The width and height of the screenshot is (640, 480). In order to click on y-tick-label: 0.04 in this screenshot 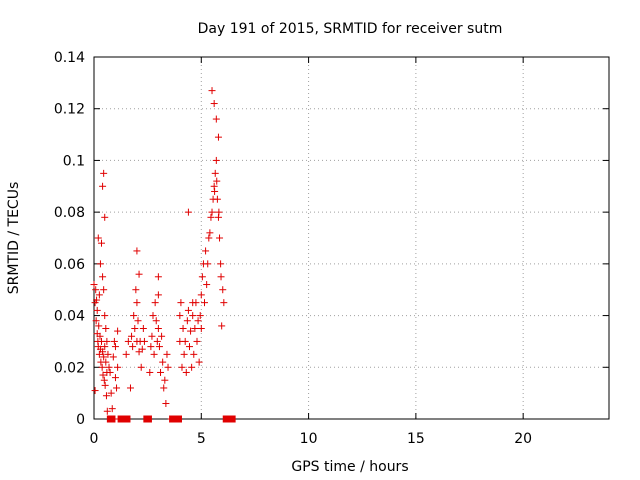, I will do `click(69, 317)`.